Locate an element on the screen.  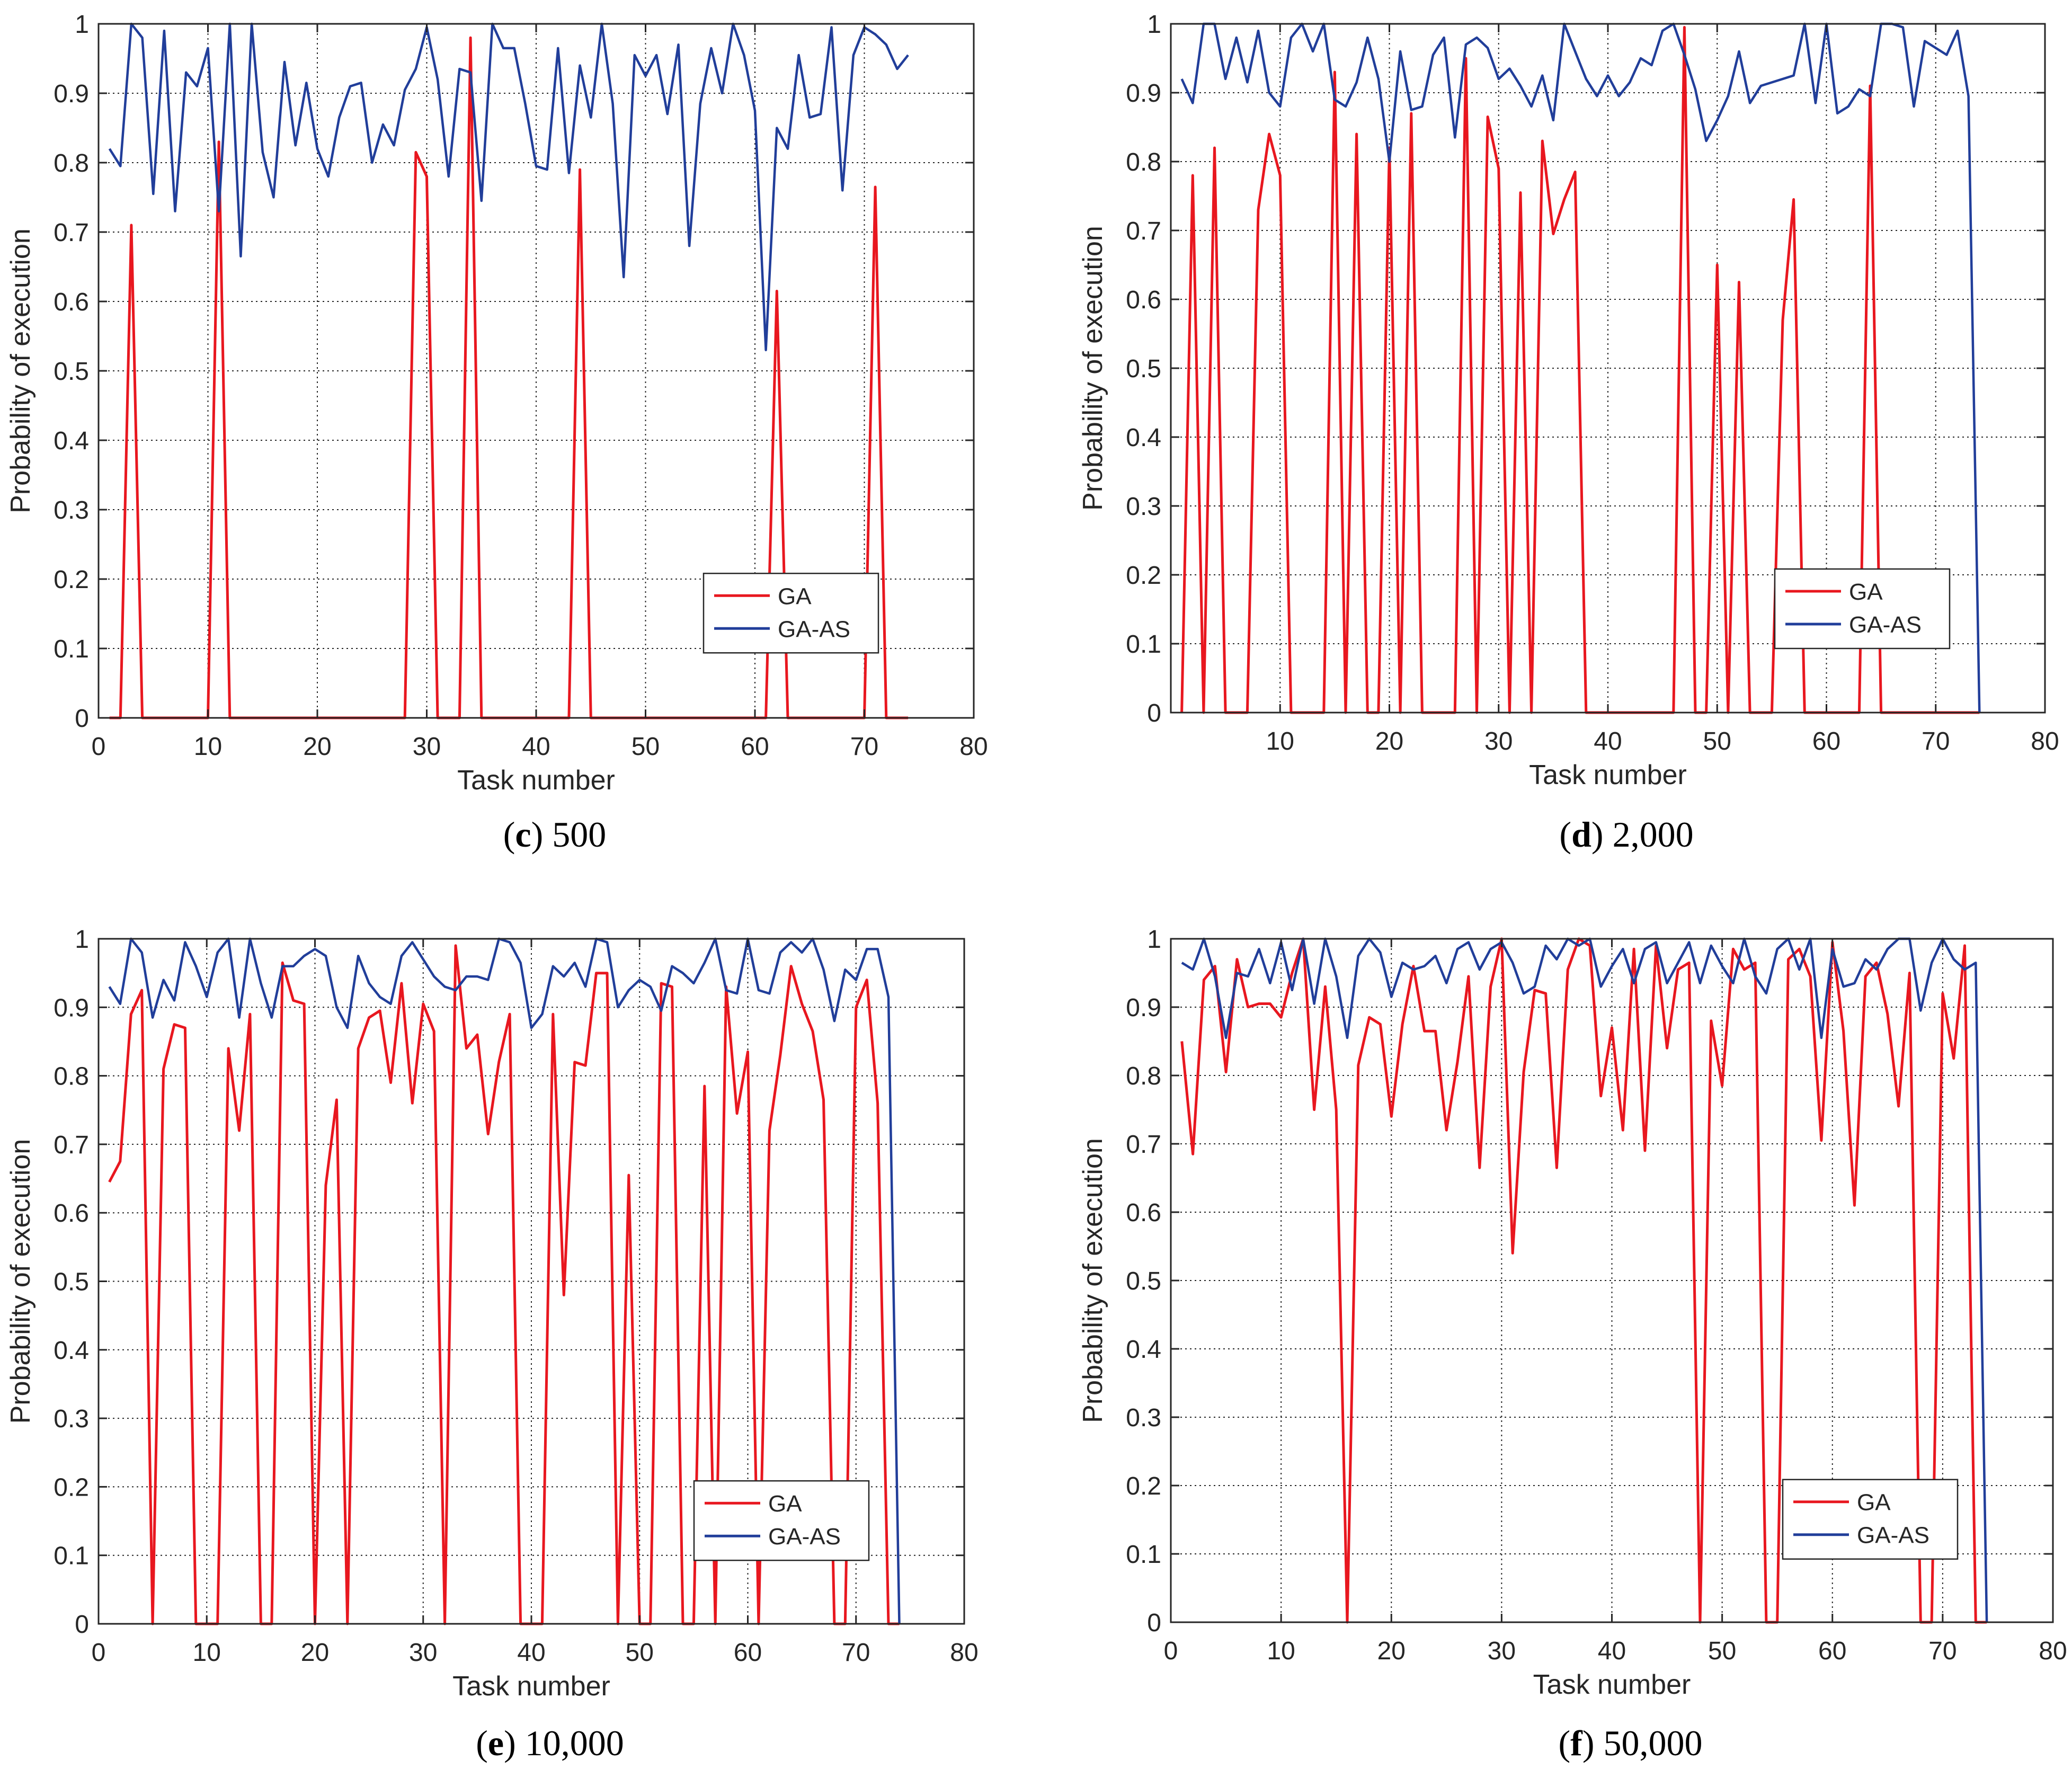
caption-value: 50,000 is located at coordinates (1652, 1743).